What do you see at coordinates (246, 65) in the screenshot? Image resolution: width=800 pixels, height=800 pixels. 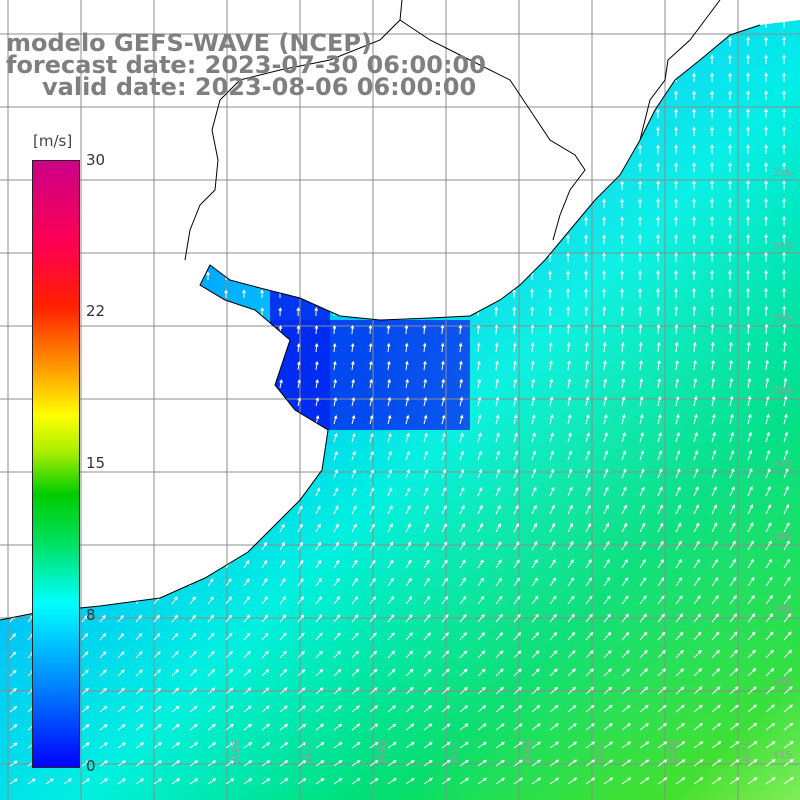 I see `forecast-date: forecast date: 2023-07-30 06:00:00` at bounding box center [246, 65].